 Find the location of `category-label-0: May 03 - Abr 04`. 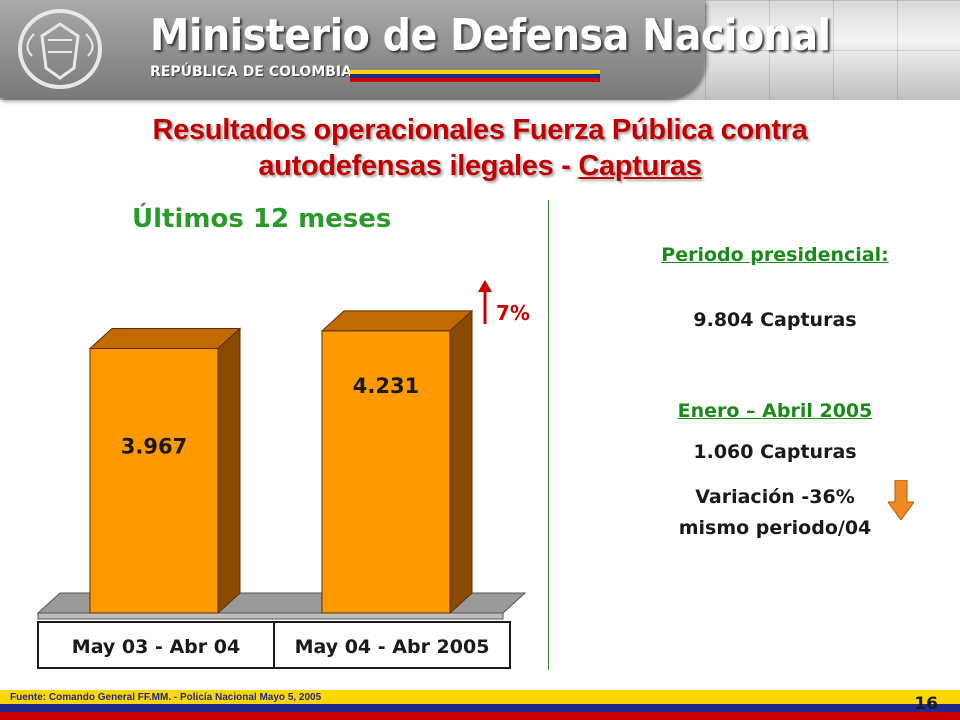

category-label-0: May 03 - Abr 04 is located at coordinates (156, 647).